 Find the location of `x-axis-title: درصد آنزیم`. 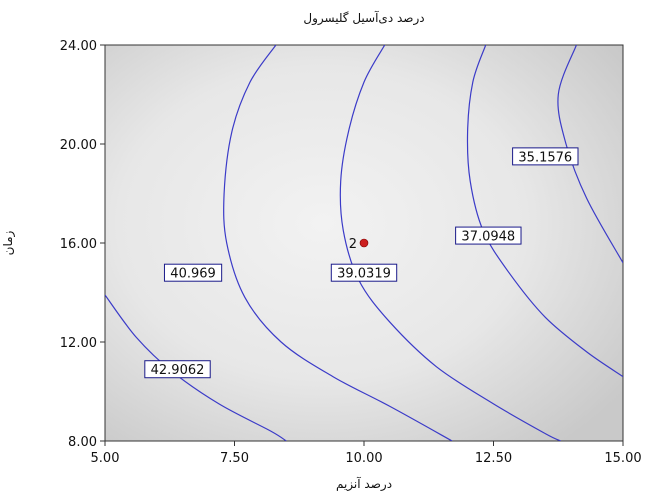

x-axis-title: درصد آنزیم is located at coordinates (364, 484).